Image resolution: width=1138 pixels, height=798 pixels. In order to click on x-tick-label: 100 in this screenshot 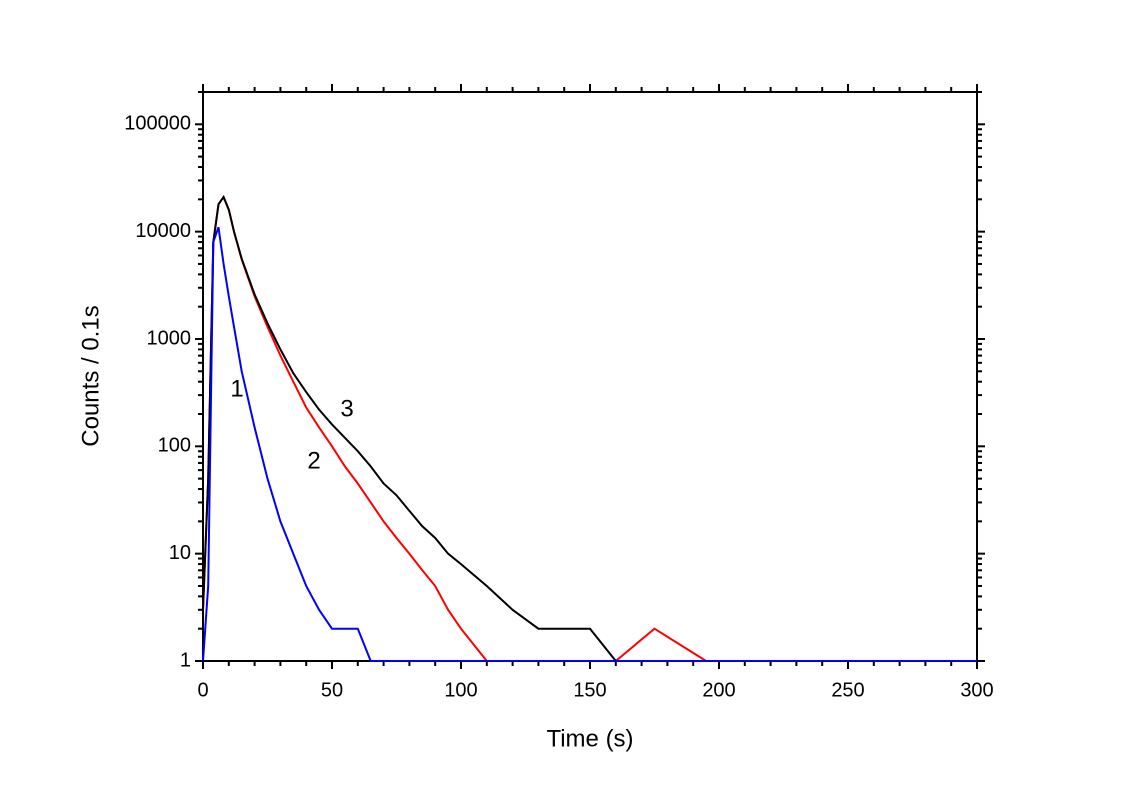, I will do `click(460, 690)`.